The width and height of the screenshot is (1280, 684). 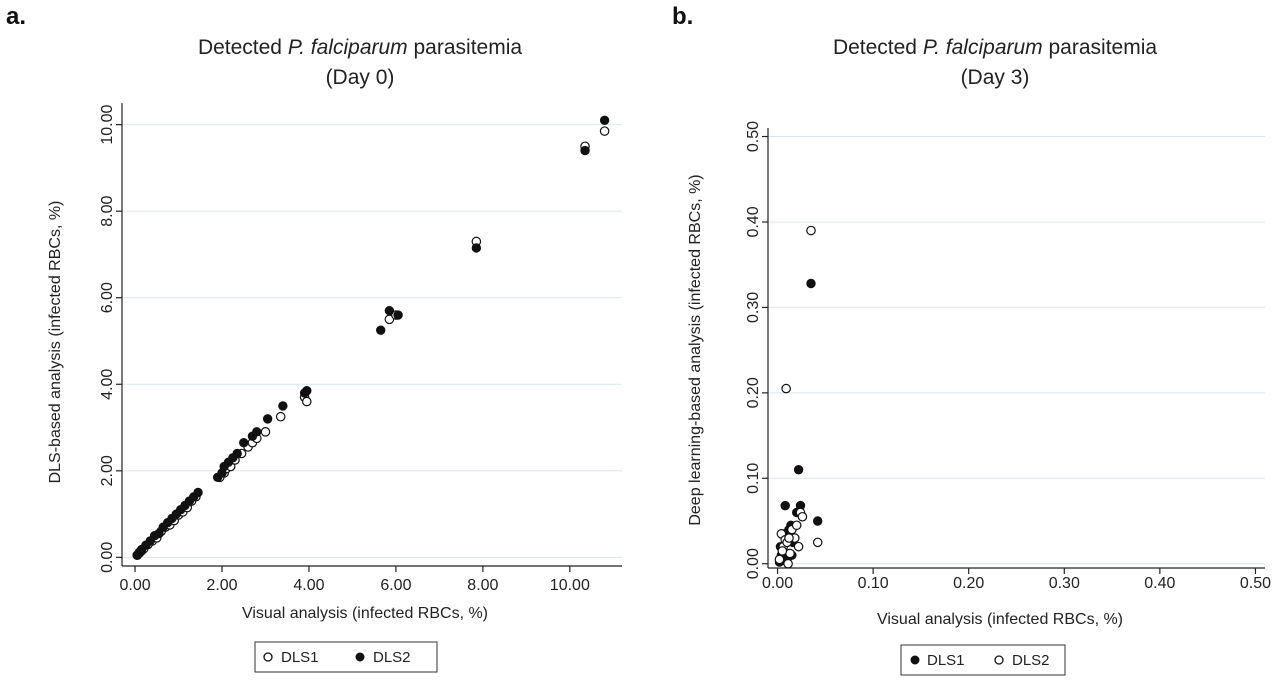 What do you see at coordinates (968, 583) in the screenshot?
I see `panel-b-x-tick-label: 0.20` at bounding box center [968, 583].